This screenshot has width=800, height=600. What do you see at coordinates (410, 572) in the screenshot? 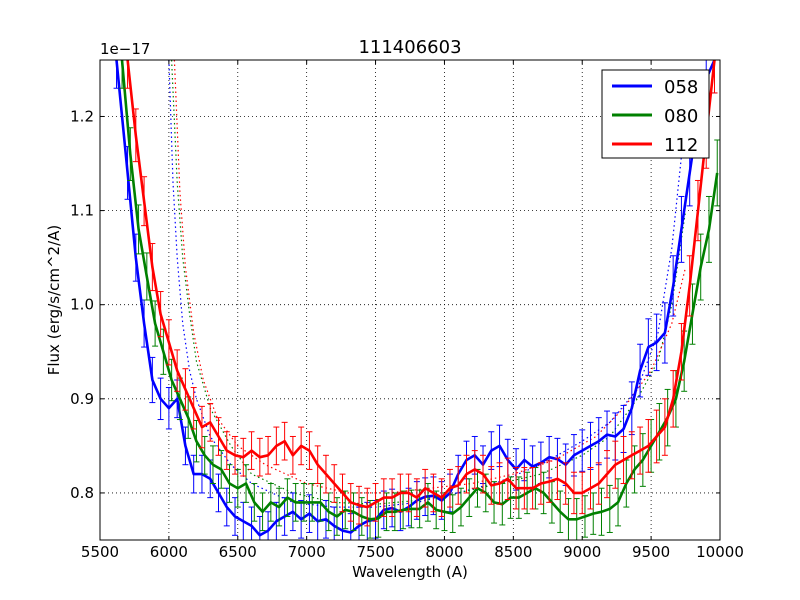
I see `x-axis-label: Wavelength (A)` at bounding box center [410, 572].